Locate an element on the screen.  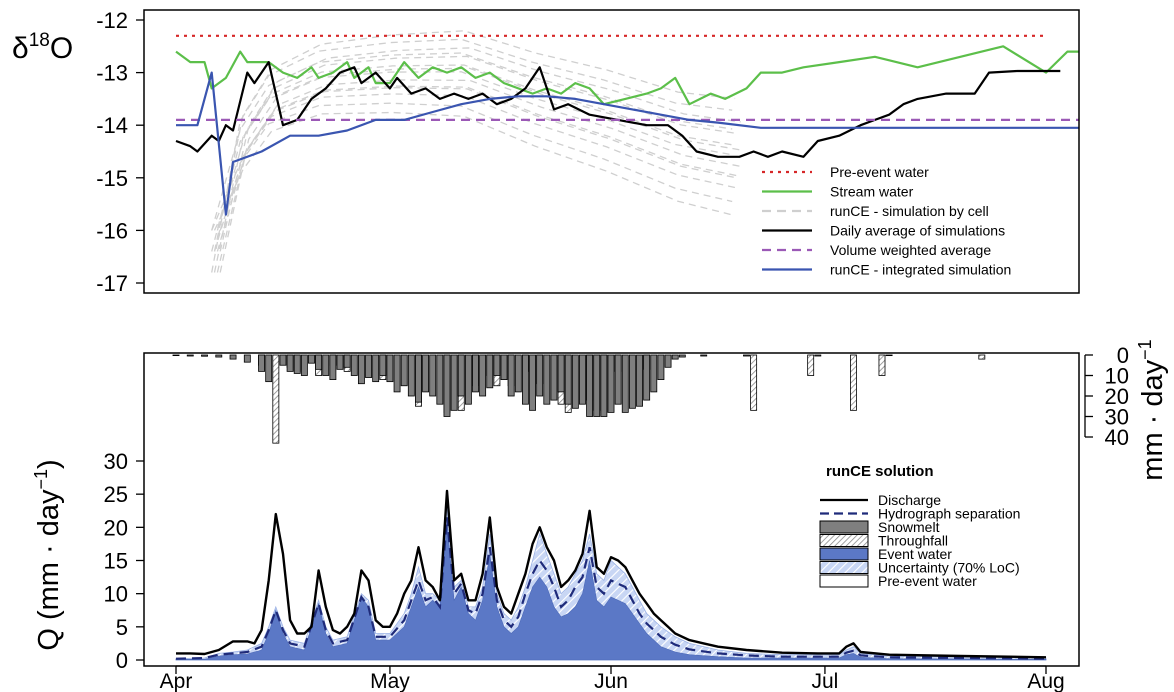
x-tick-label: Jul is located at coordinates (825, 681).